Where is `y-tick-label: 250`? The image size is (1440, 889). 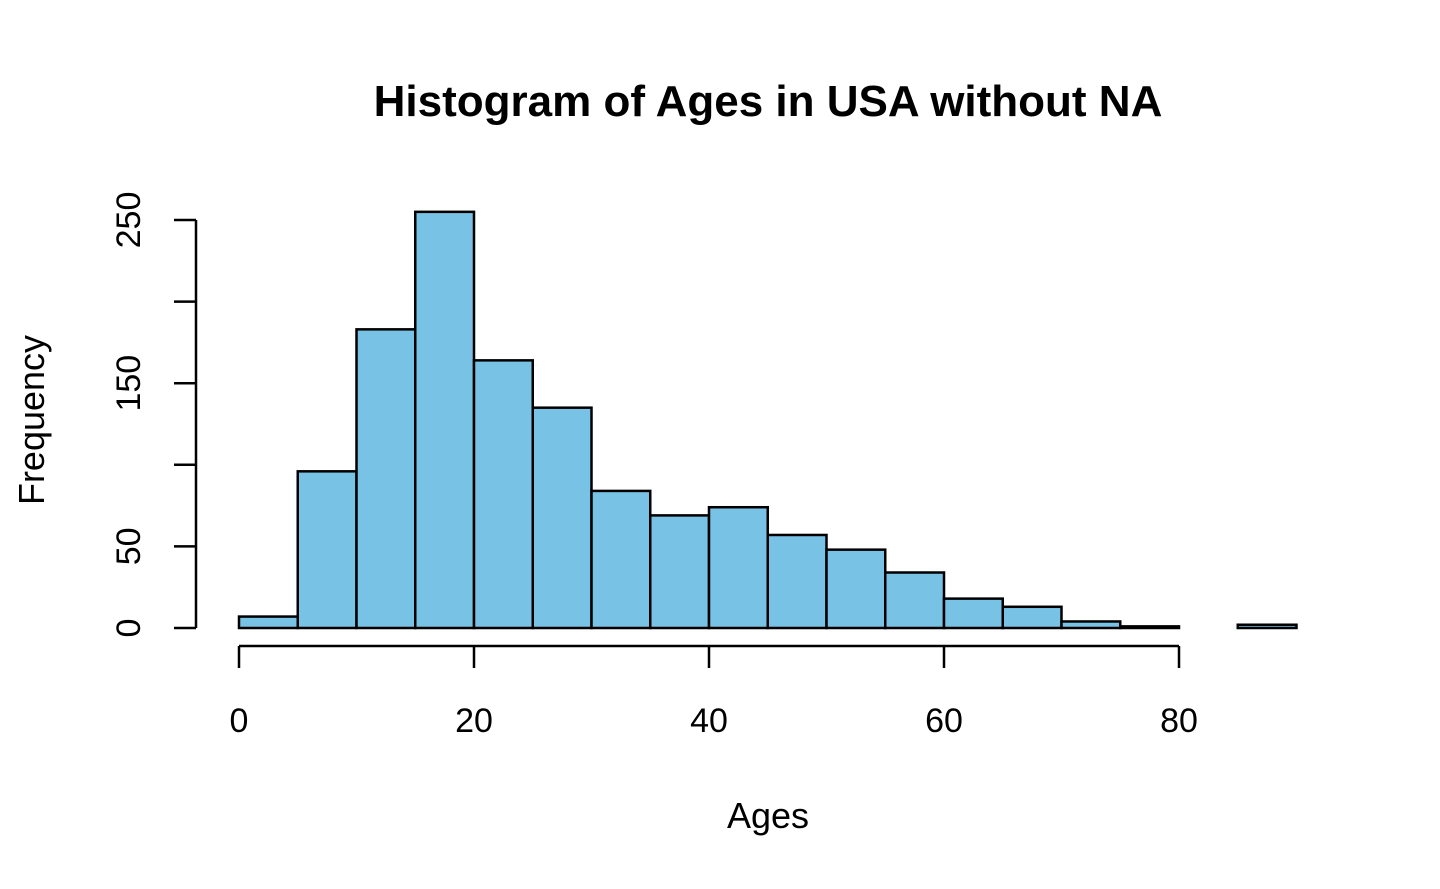 y-tick-label: 250 is located at coordinates (129, 220).